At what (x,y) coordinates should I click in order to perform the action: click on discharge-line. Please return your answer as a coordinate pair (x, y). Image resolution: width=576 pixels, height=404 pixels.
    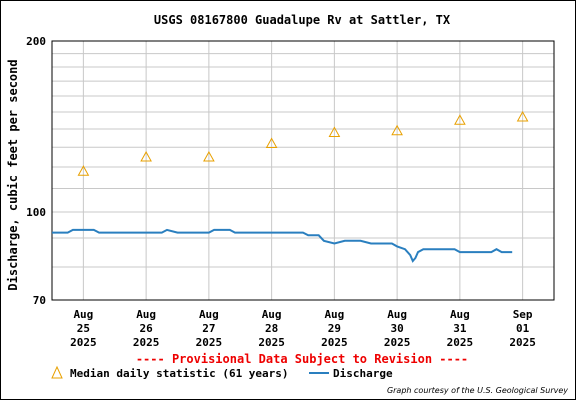
    Looking at the image, I should click on (282, 245).